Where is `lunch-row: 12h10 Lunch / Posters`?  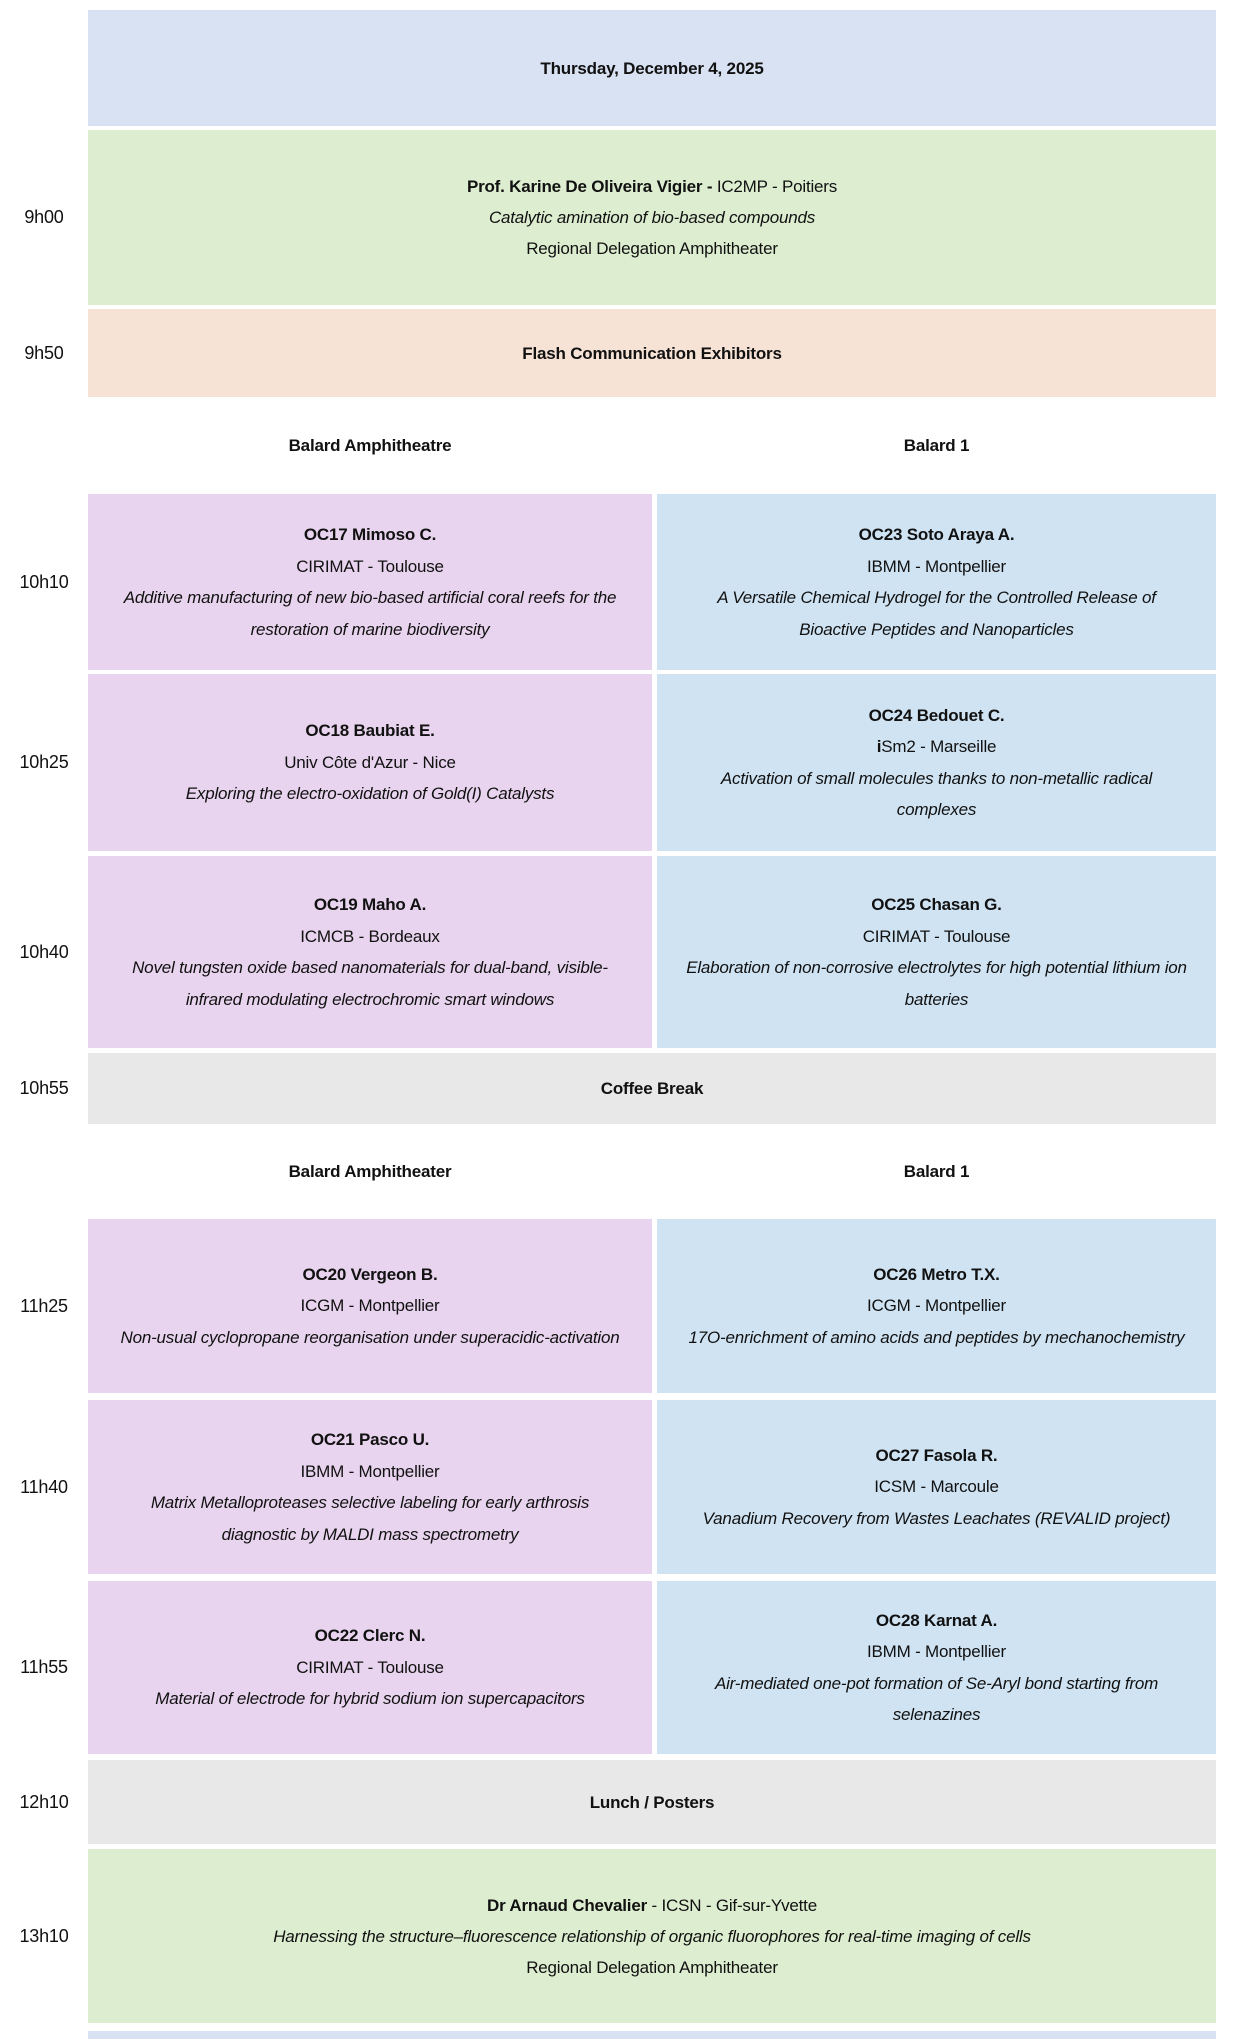 lunch-row: 12h10 Lunch / Posters is located at coordinates (619, 1802).